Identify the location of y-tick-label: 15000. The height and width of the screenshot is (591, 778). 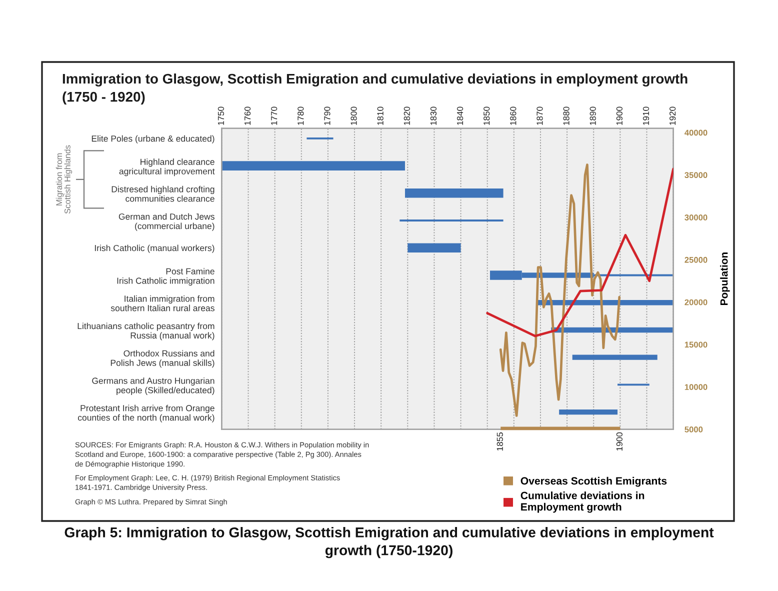
(696, 345).